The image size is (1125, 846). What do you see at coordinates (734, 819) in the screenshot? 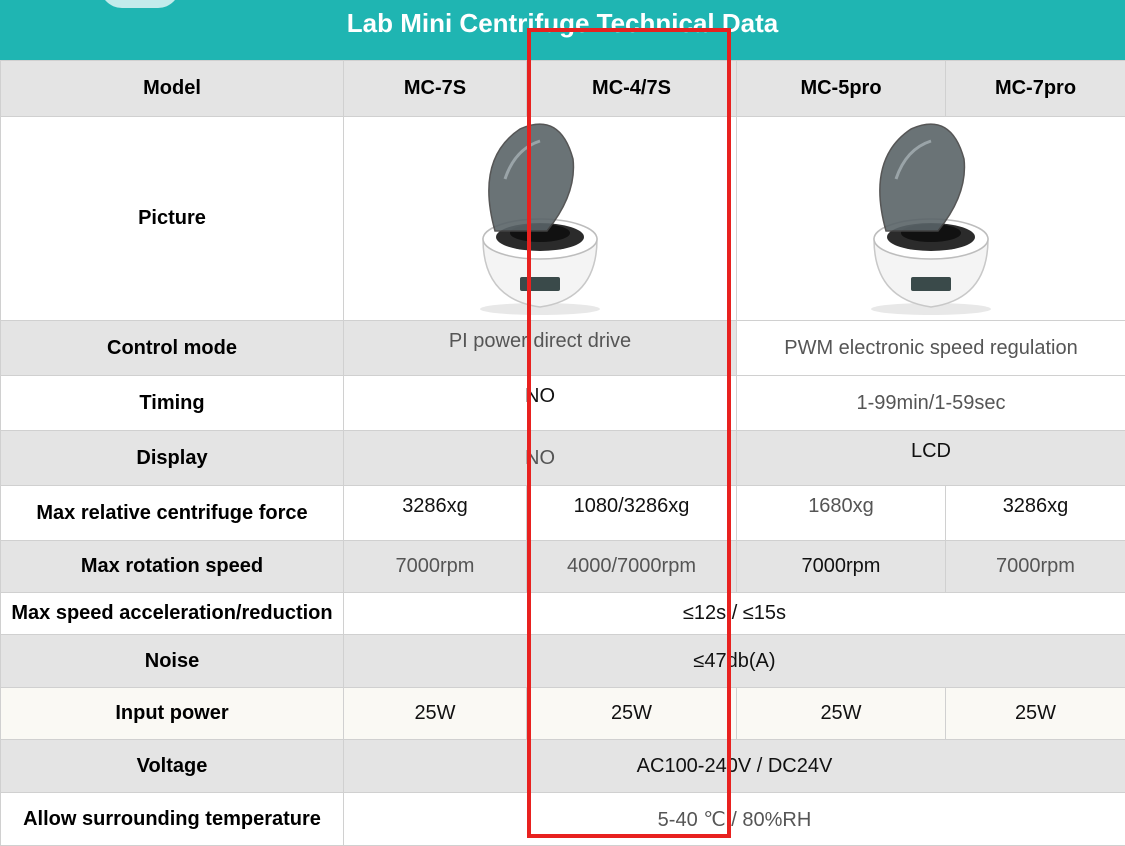
I see `temperature-value: 5-40 ℃ / 80%RH` at bounding box center [734, 819].